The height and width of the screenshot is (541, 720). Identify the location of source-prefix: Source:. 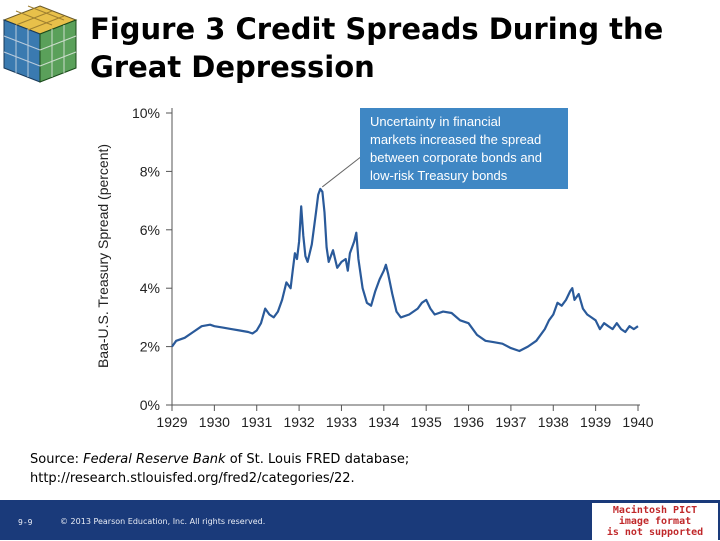
(57, 459).